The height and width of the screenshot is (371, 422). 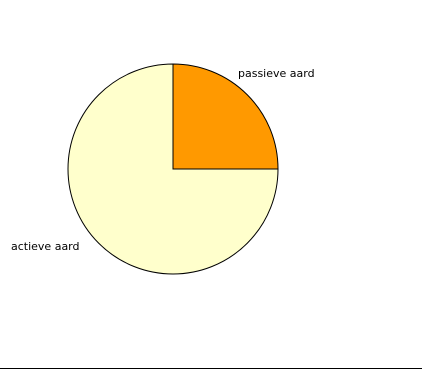 I want to click on slice-label-0: passieve aard, so click(x=276, y=73).